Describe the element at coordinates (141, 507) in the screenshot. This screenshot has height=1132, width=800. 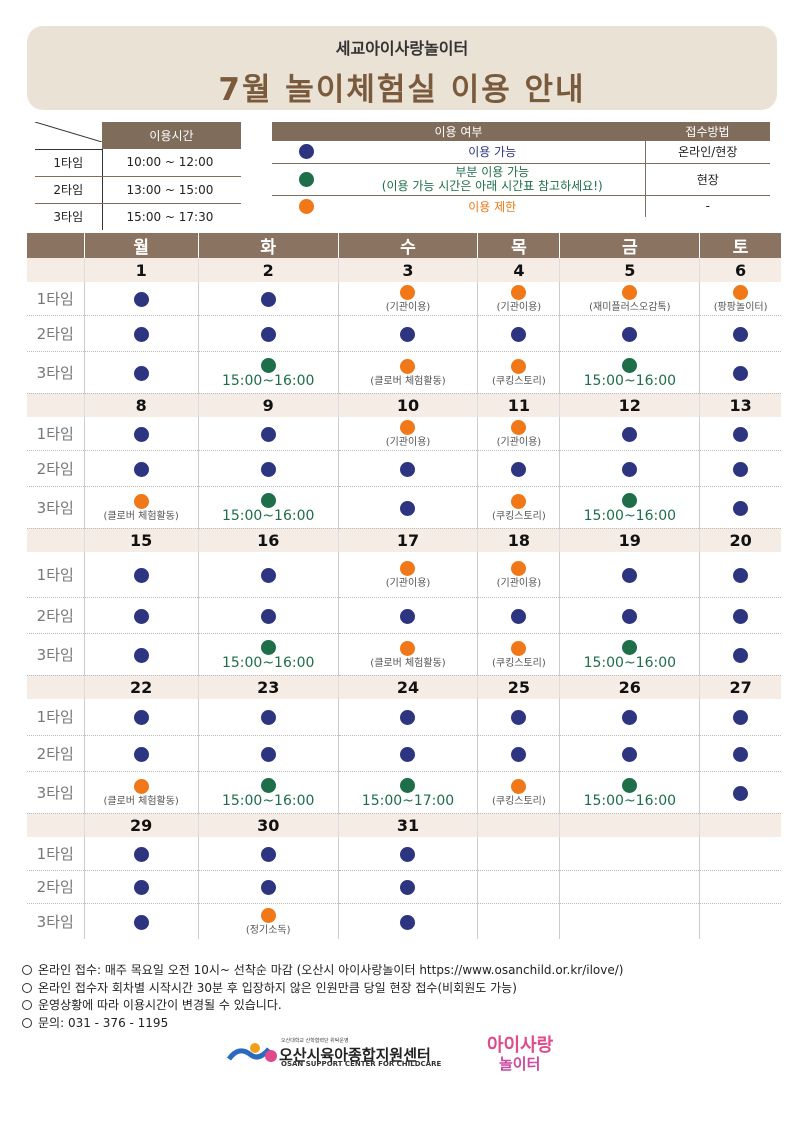
I see `schedule-cell: (클로버 체험활동)` at that location.